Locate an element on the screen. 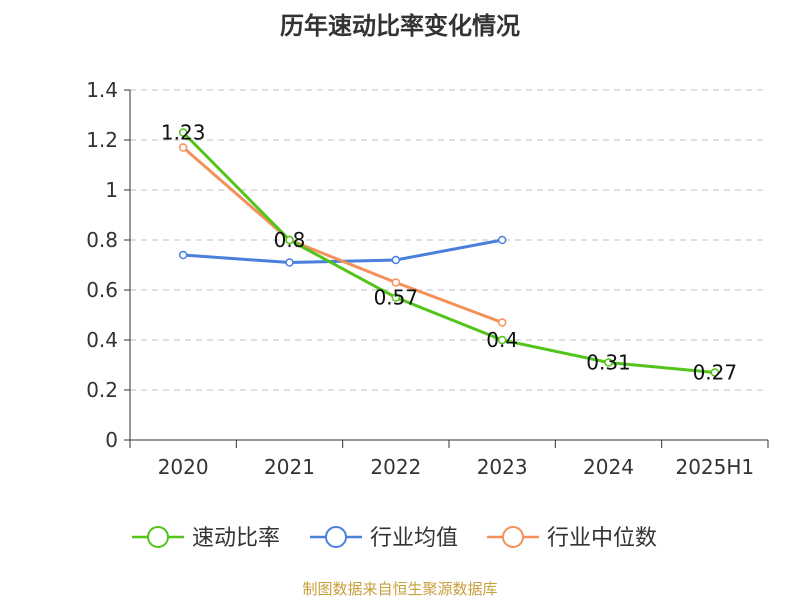 The height and width of the screenshot is (600, 800). legend-label: 行业均值 is located at coordinates (414, 538).